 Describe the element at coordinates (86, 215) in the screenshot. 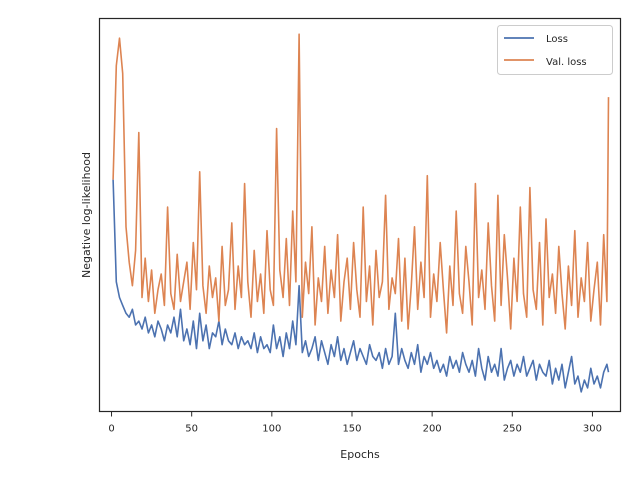

I see `y-axis-label: Negative log-likelihood` at that location.